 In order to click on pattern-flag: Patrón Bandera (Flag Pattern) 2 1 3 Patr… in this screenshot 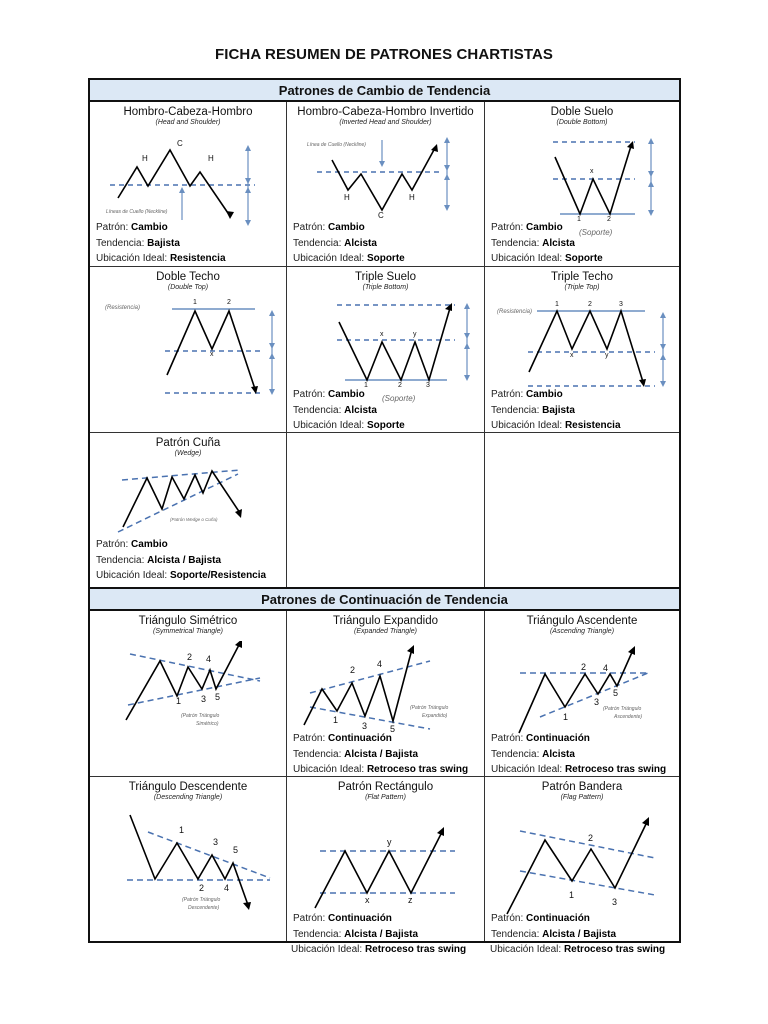, I will do `click(582, 859)`.